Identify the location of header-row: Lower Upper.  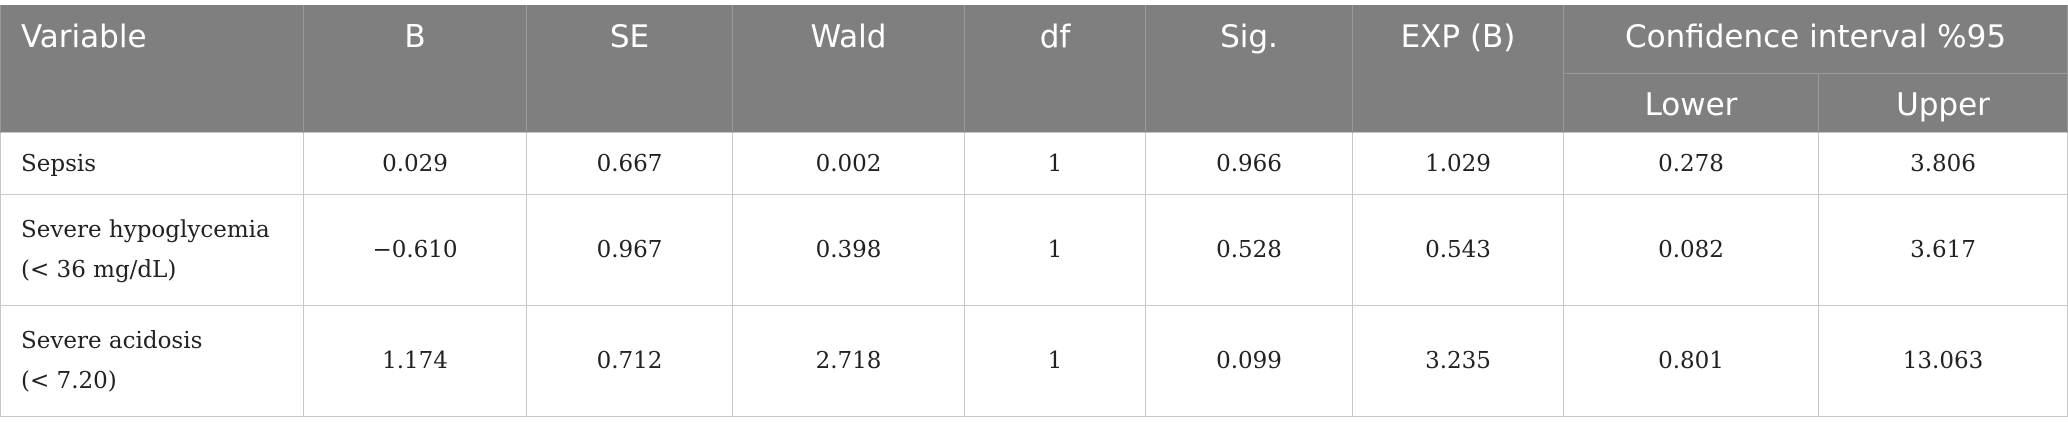
(1034, 103).